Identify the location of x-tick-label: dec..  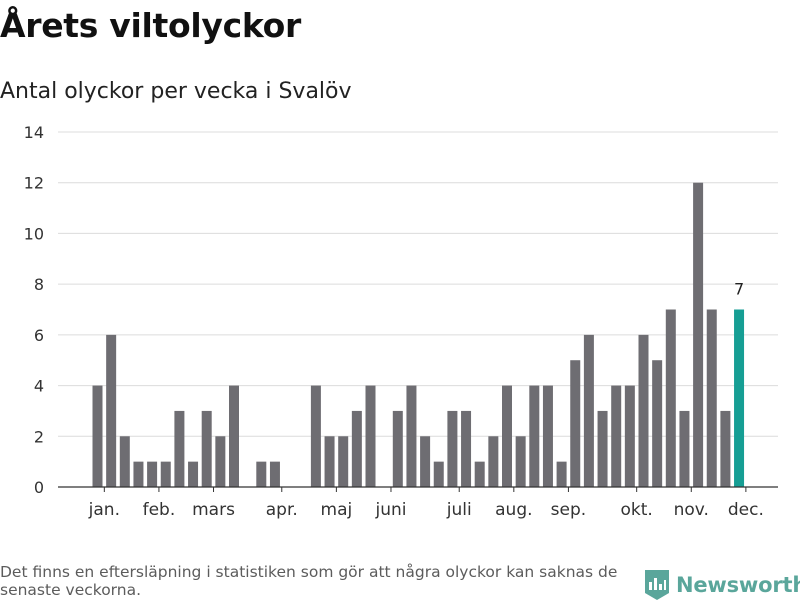
(746, 510).